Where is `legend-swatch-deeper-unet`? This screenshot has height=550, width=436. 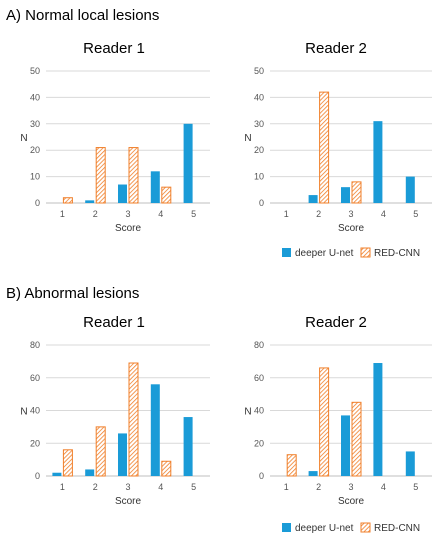 legend-swatch-deeper-unet is located at coordinates (286, 527).